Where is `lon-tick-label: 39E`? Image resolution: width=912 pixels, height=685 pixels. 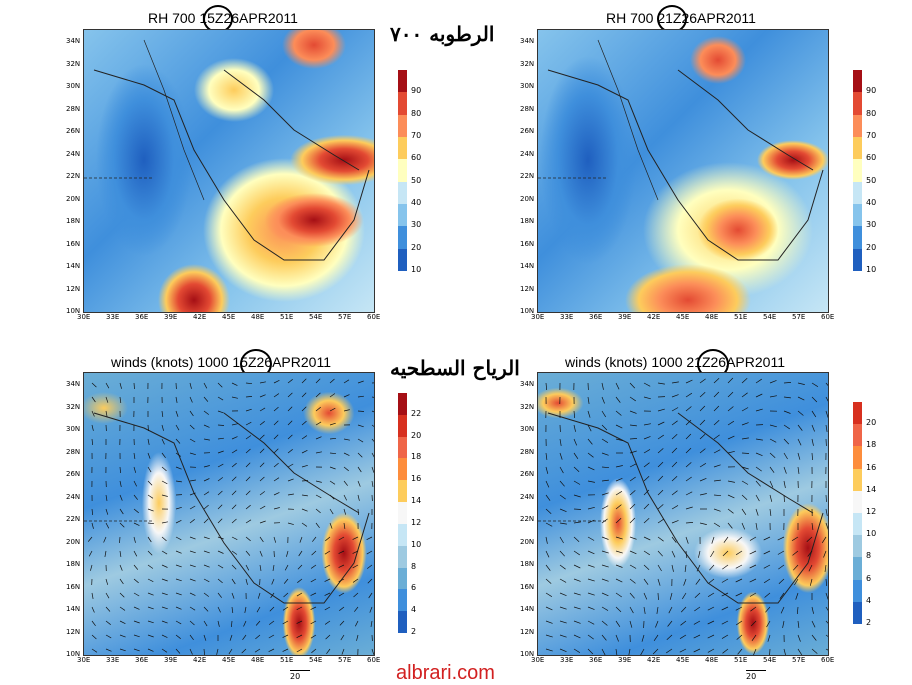
lon-tick-label: 39E is located at coordinates (170, 317).